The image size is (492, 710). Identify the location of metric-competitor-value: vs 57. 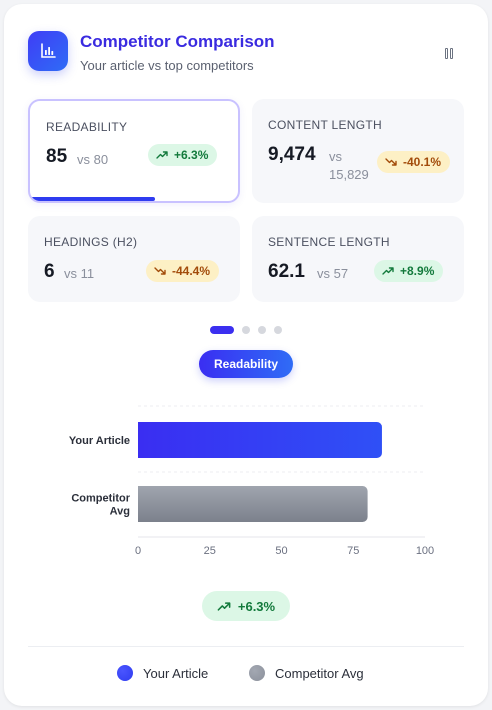
(333, 273).